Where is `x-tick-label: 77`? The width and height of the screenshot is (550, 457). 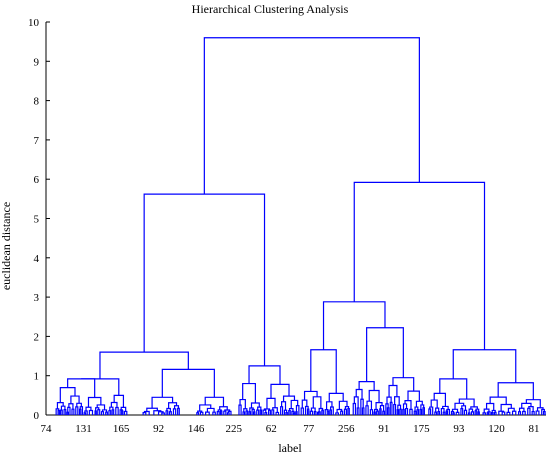 x-tick-label: 77 is located at coordinates (309, 429).